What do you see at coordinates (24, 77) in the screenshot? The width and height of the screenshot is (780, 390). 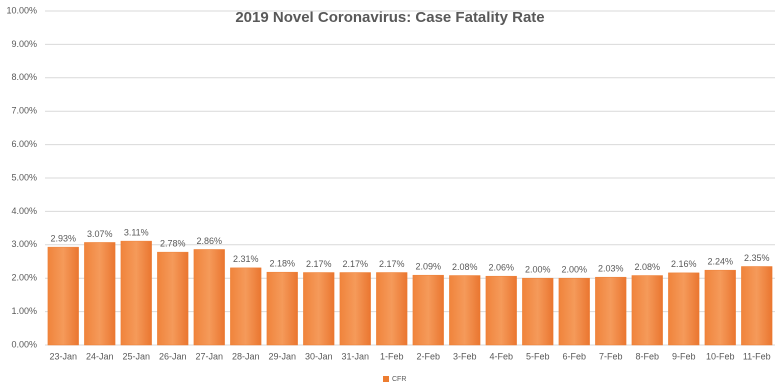 I see `y-tick-label: 8.00%` at bounding box center [24, 77].